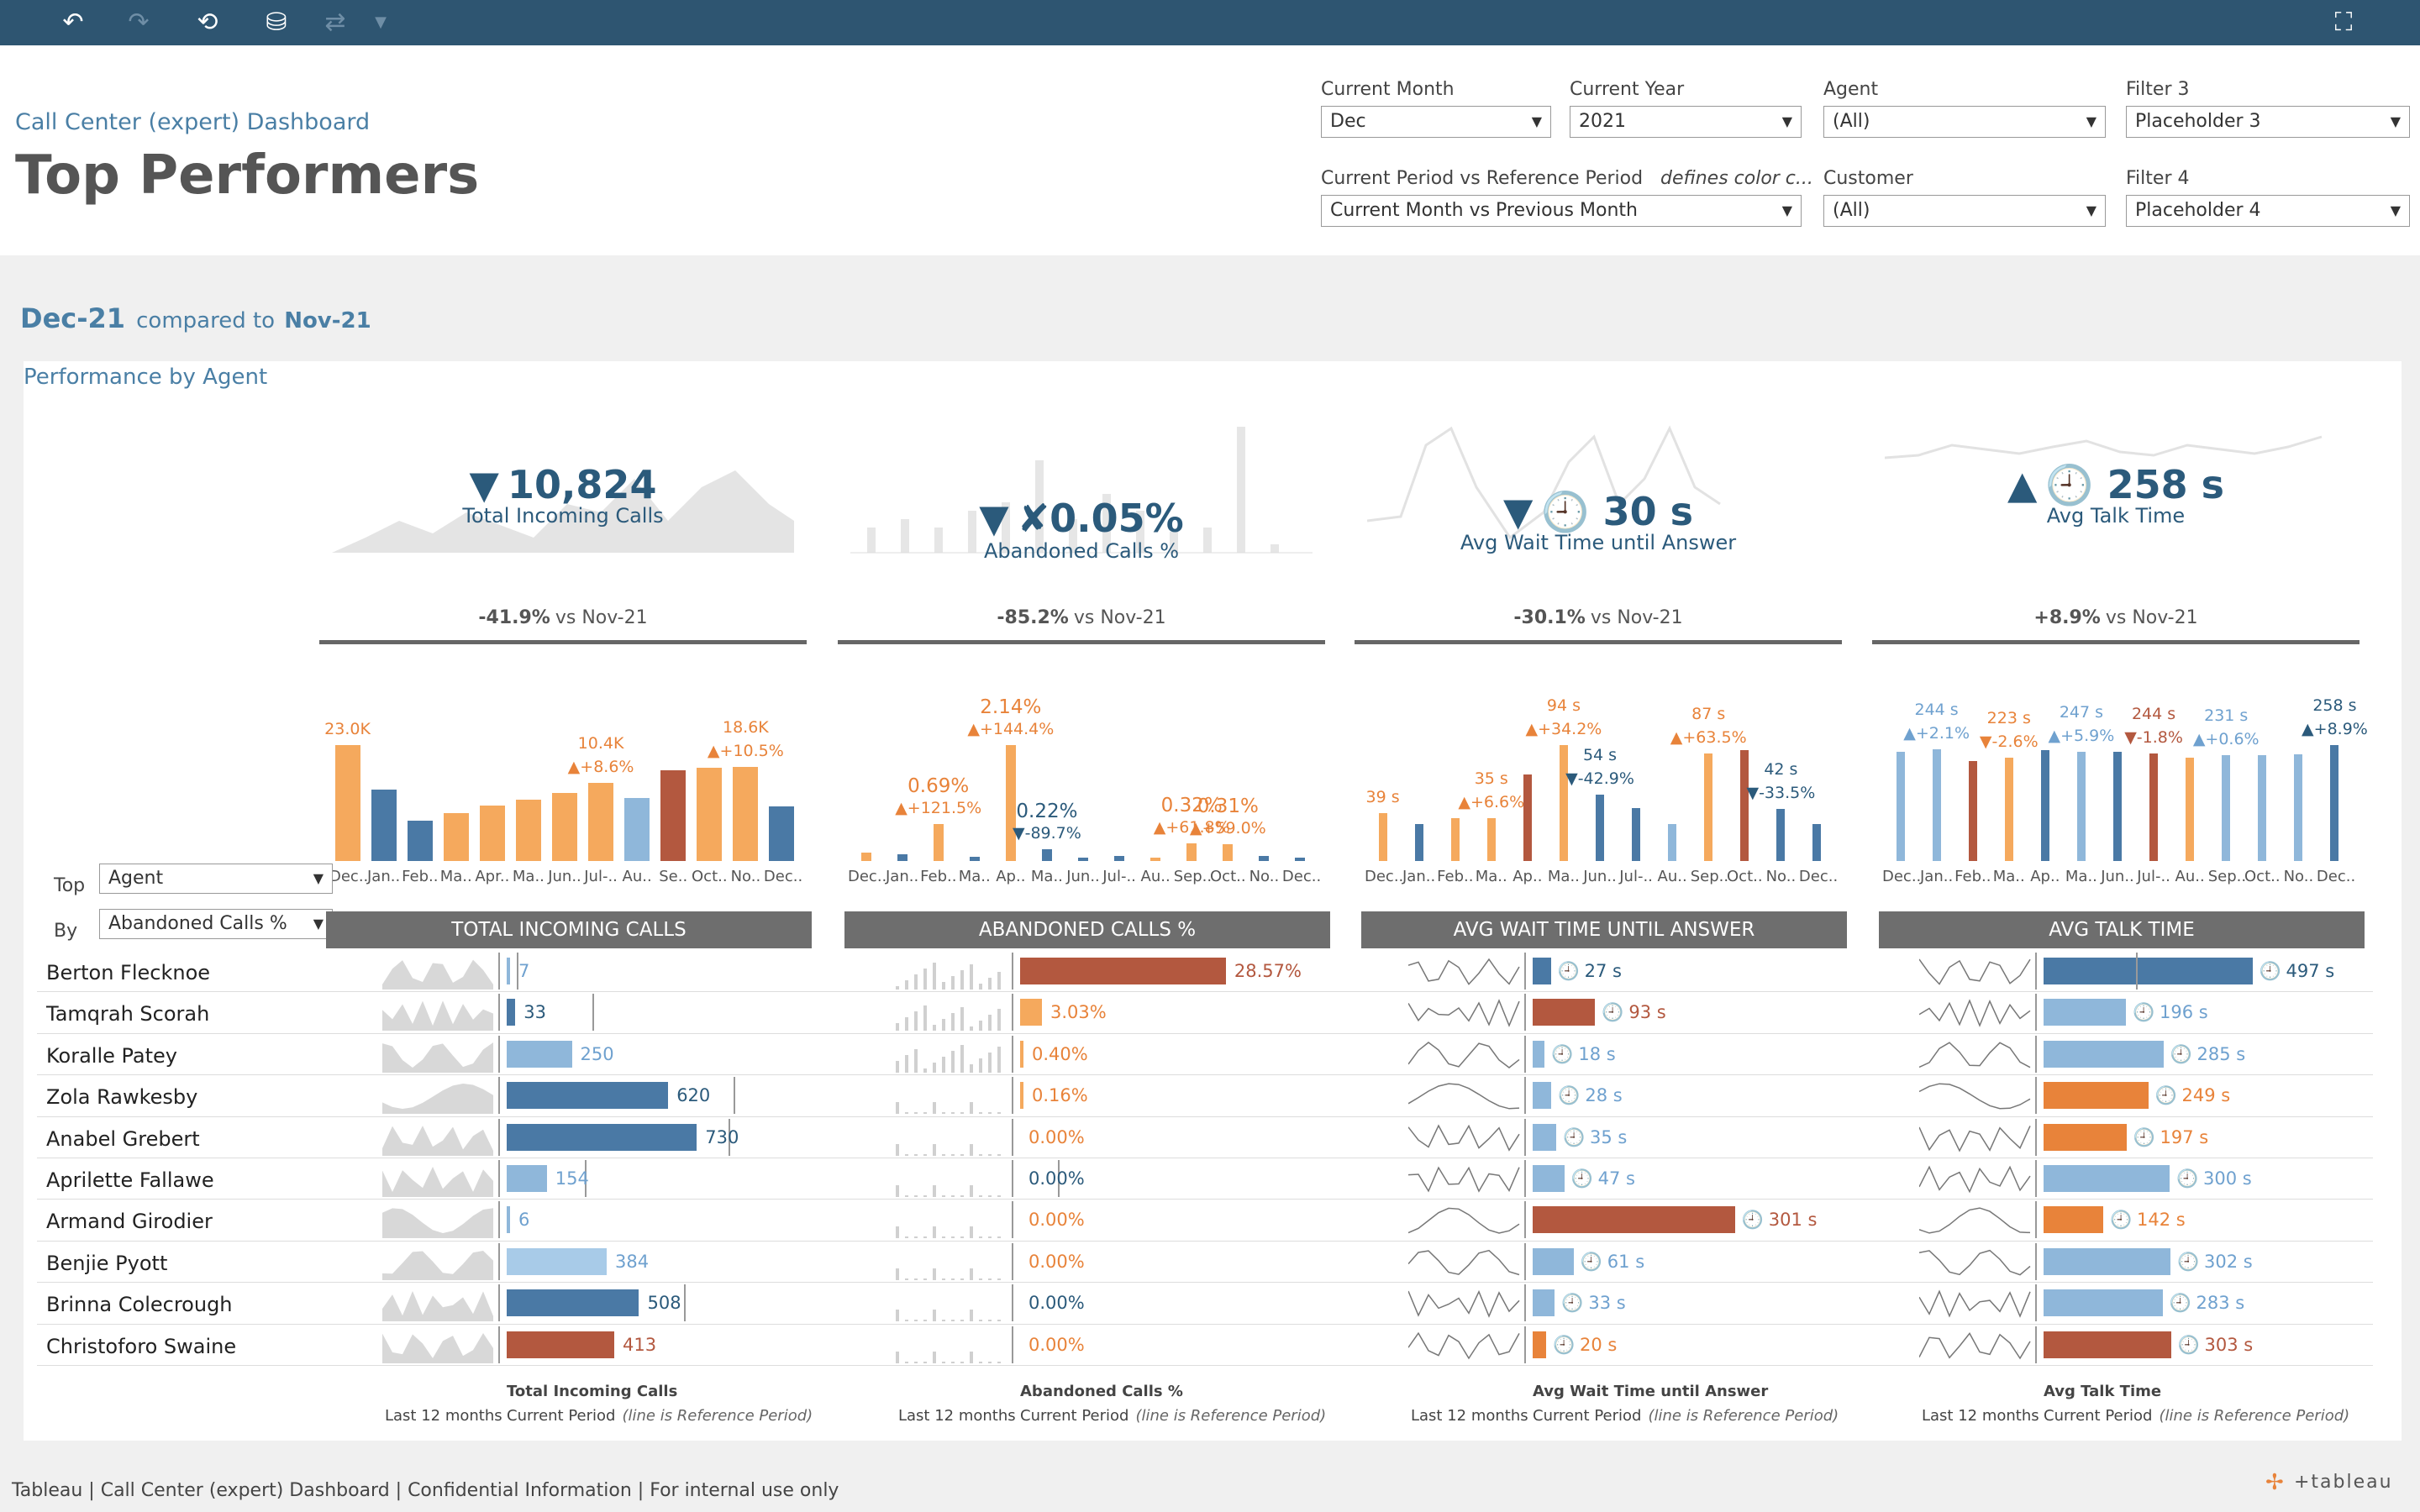 This screenshot has width=2420, height=1512. I want to click on refresh-icon: ⇄, so click(335, 22).